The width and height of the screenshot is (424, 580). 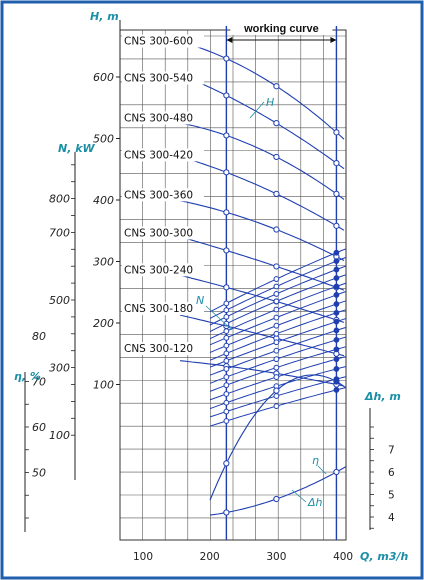 I want to click on series-label: CNS 300-600, so click(x=158, y=42).